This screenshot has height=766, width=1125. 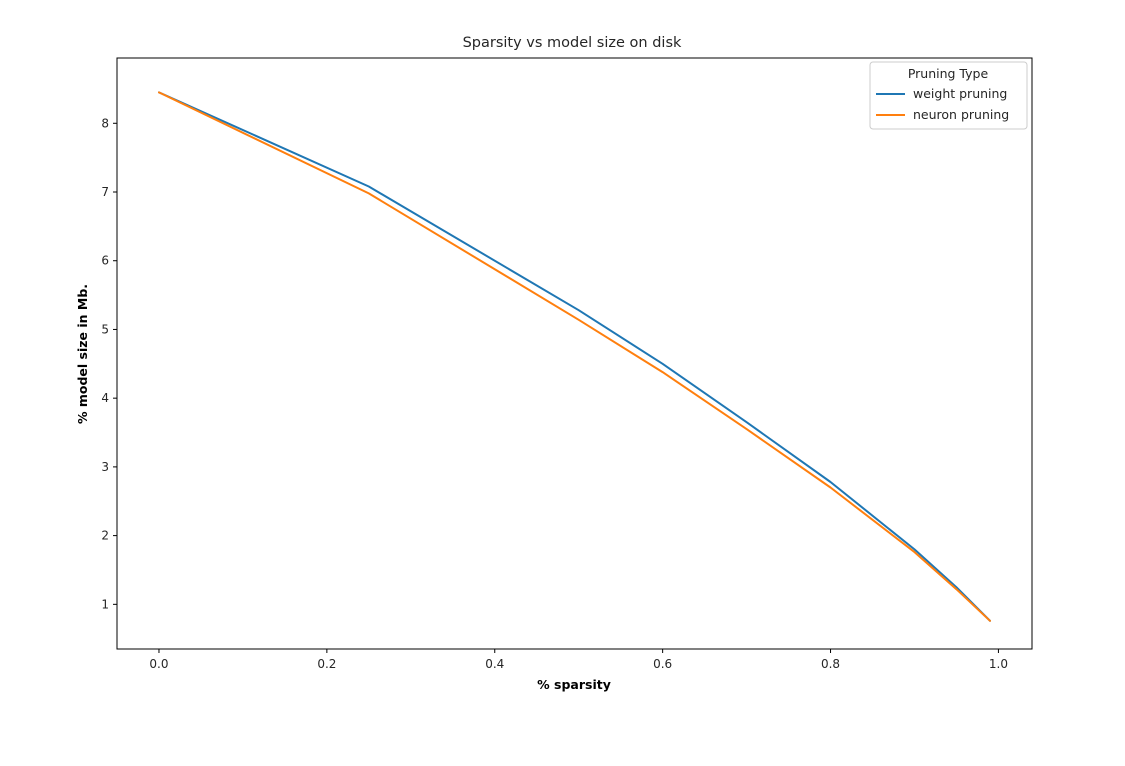 What do you see at coordinates (105, 398) in the screenshot?
I see `y-tick-label: 4` at bounding box center [105, 398].